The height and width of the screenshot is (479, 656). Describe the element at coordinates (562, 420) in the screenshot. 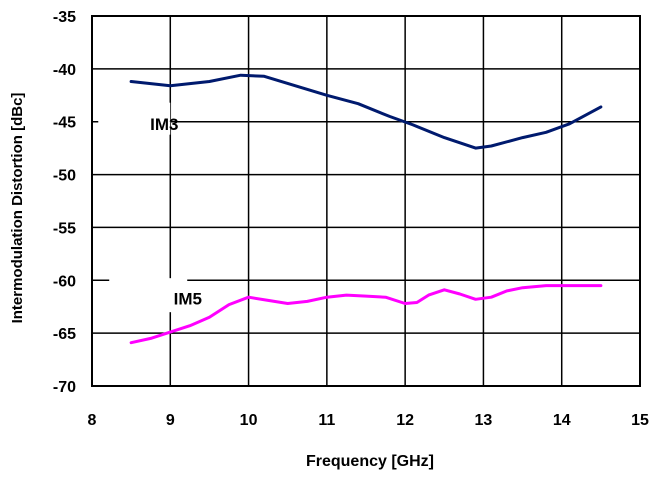

I see `x-tick-label: 14` at that location.